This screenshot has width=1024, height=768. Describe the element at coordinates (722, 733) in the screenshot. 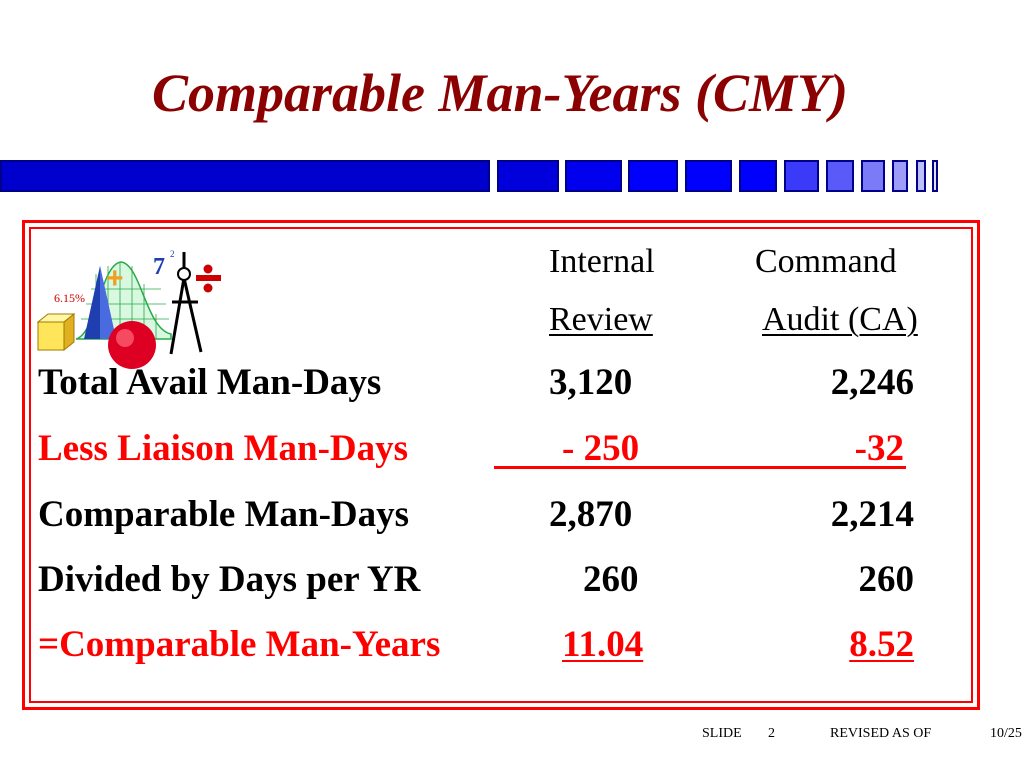

I see `footer-slide-label: SLIDE` at that location.